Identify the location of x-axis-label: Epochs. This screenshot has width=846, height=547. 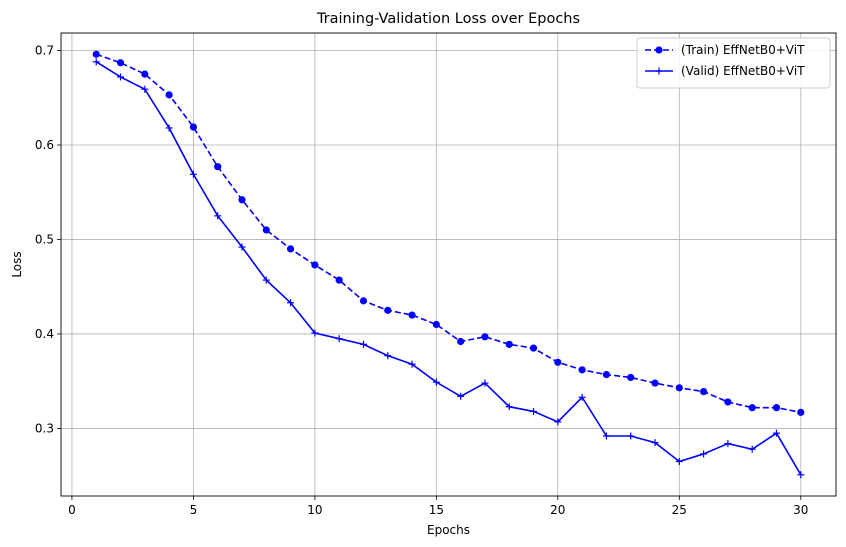
(448, 530).